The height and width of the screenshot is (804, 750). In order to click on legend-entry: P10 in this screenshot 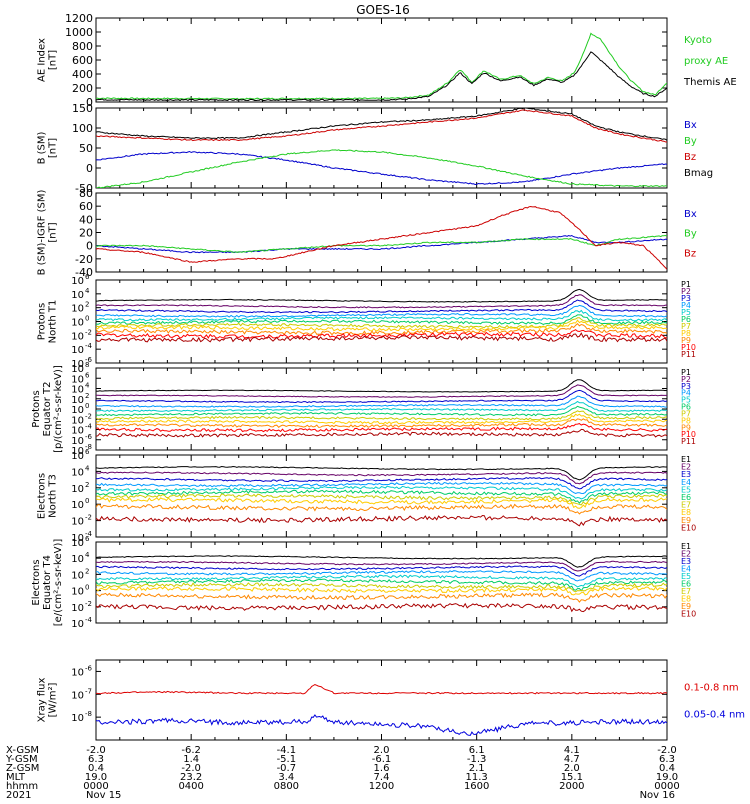, I will do `click(688, 347)`.